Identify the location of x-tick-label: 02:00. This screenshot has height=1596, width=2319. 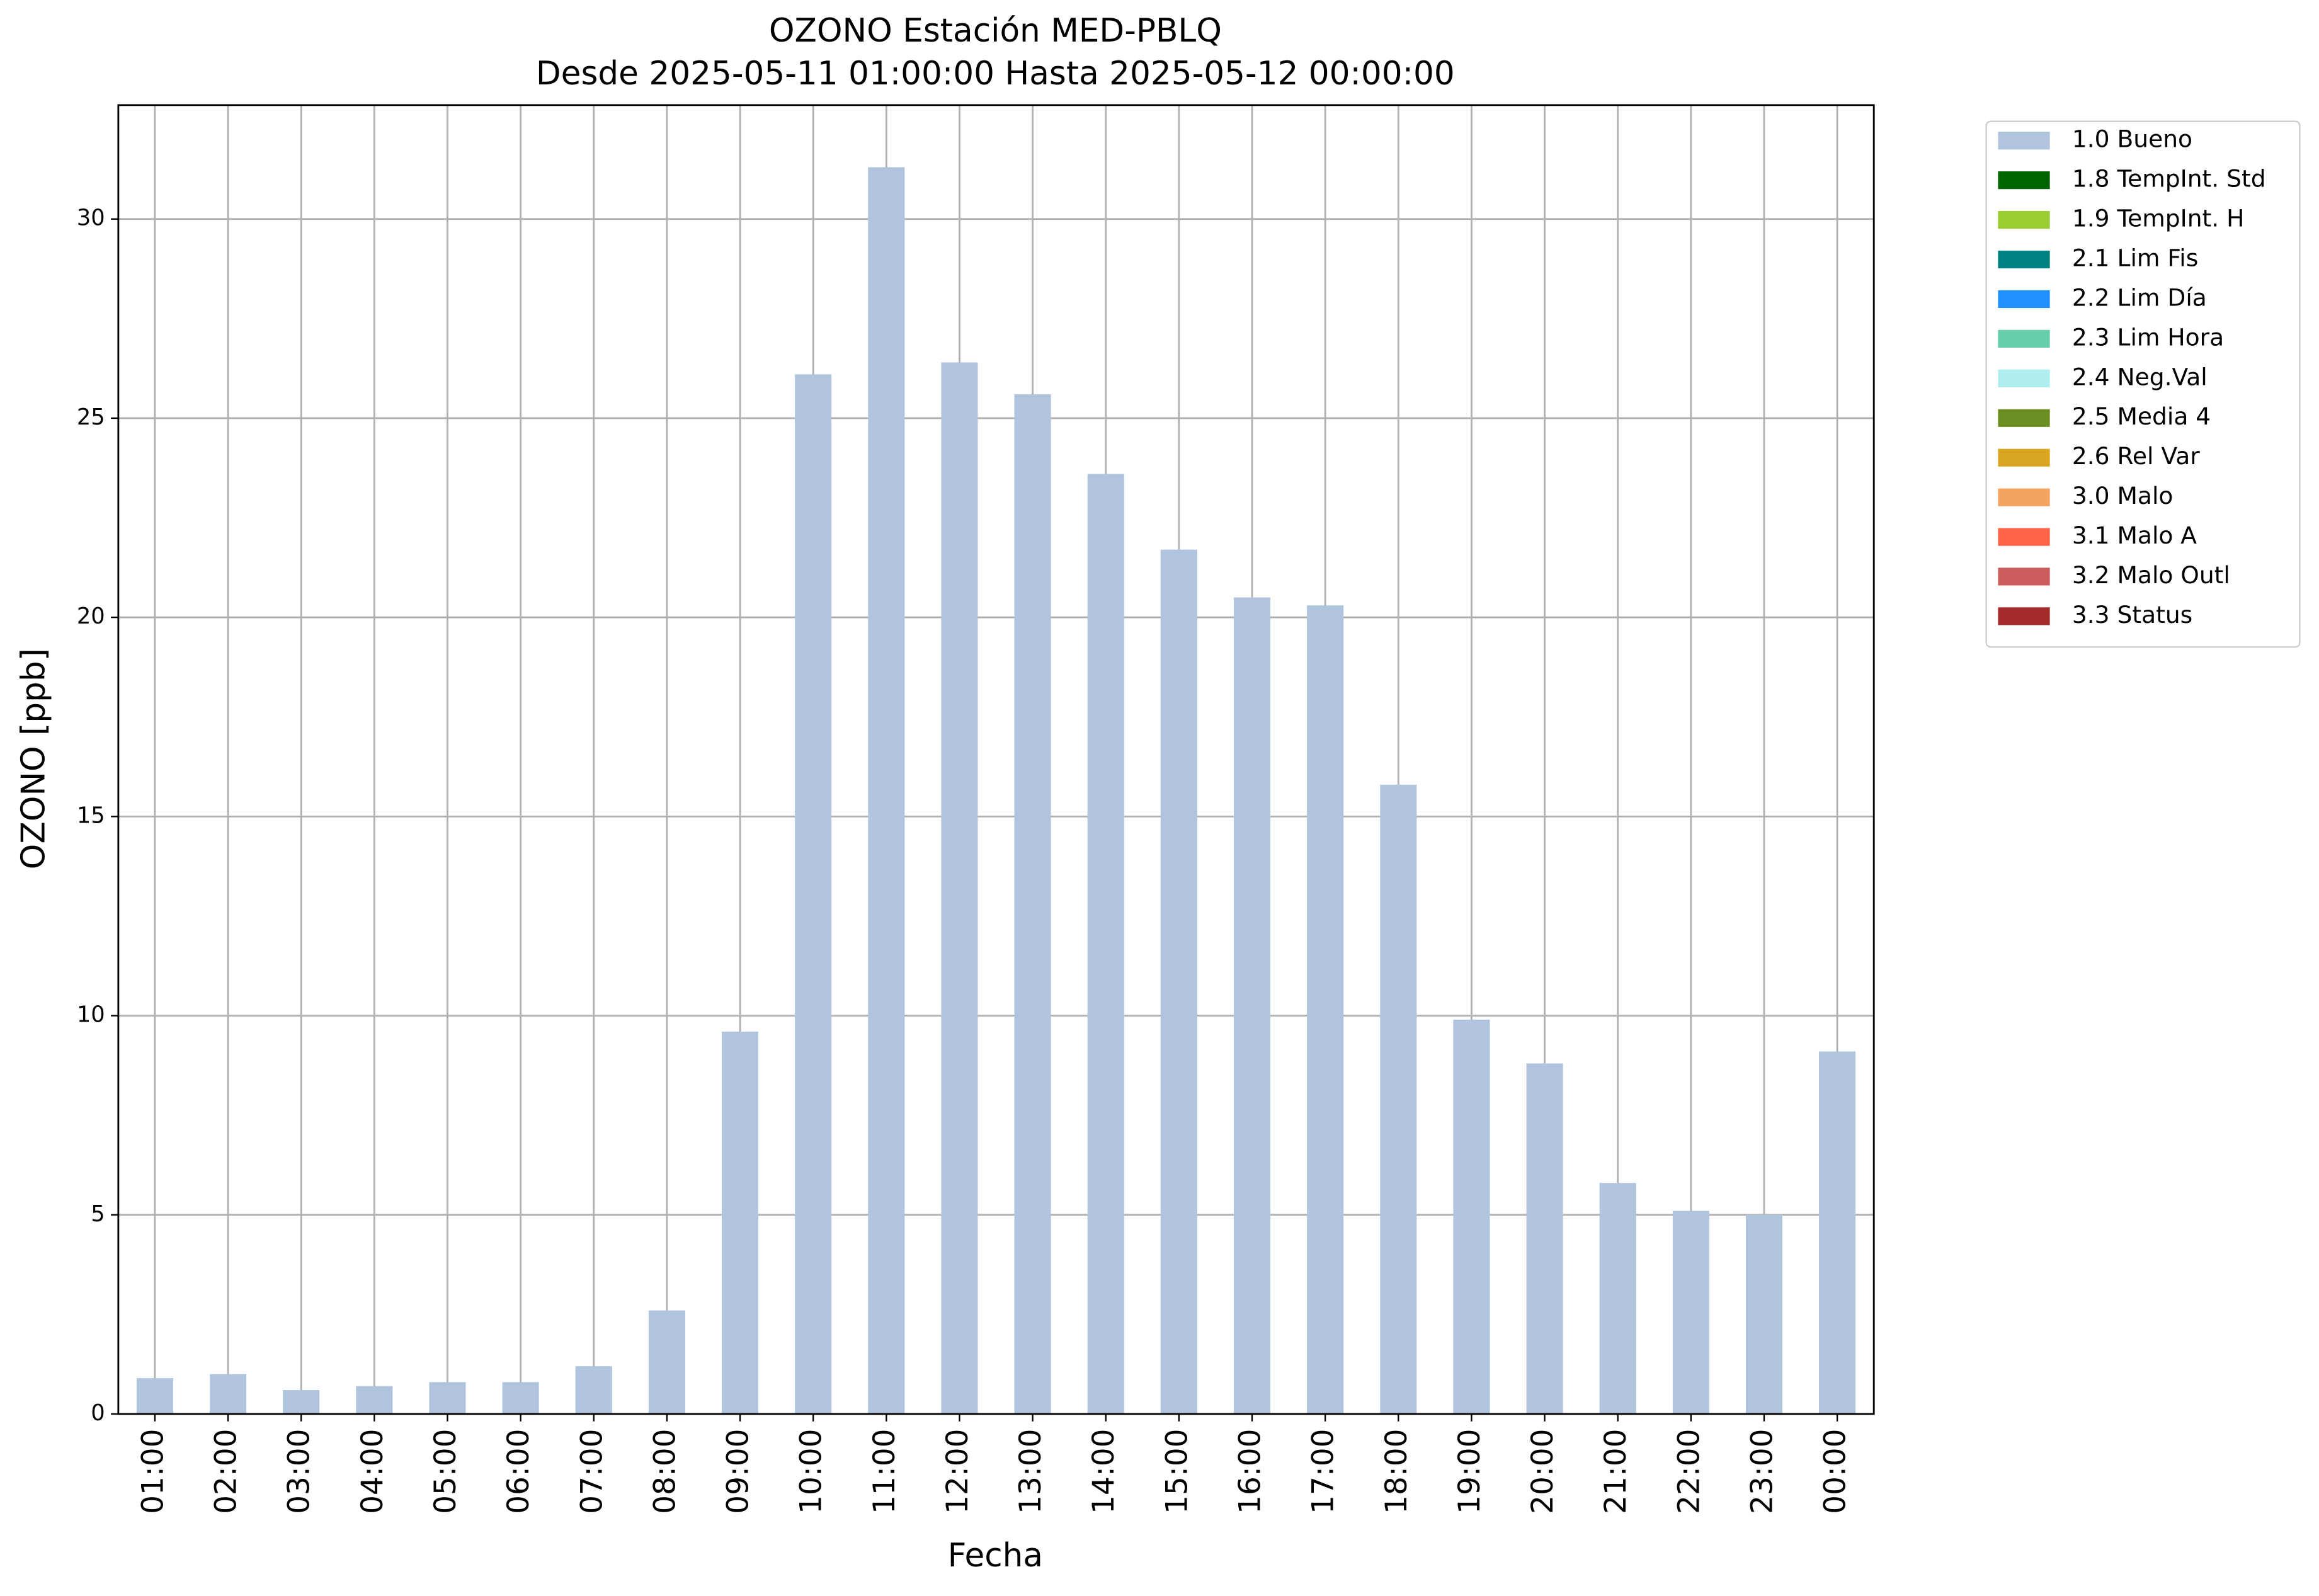
(226, 1471).